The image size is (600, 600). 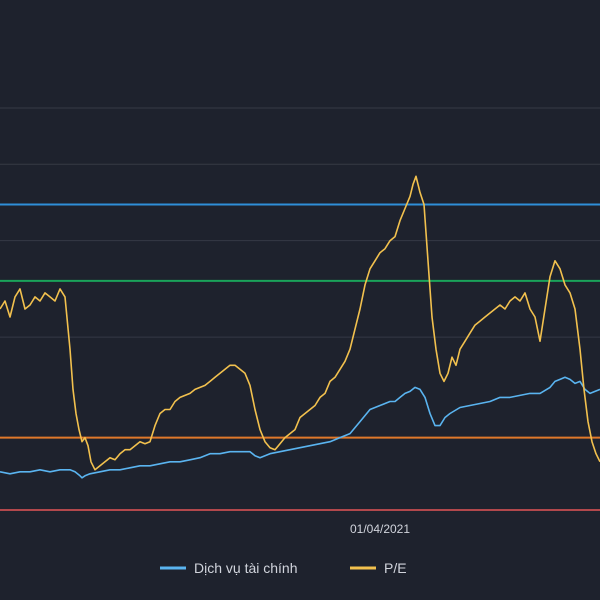 What do you see at coordinates (395, 568) in the screenshot?
I see `legend-label-1: P/E` at bounding box center [395, 568].